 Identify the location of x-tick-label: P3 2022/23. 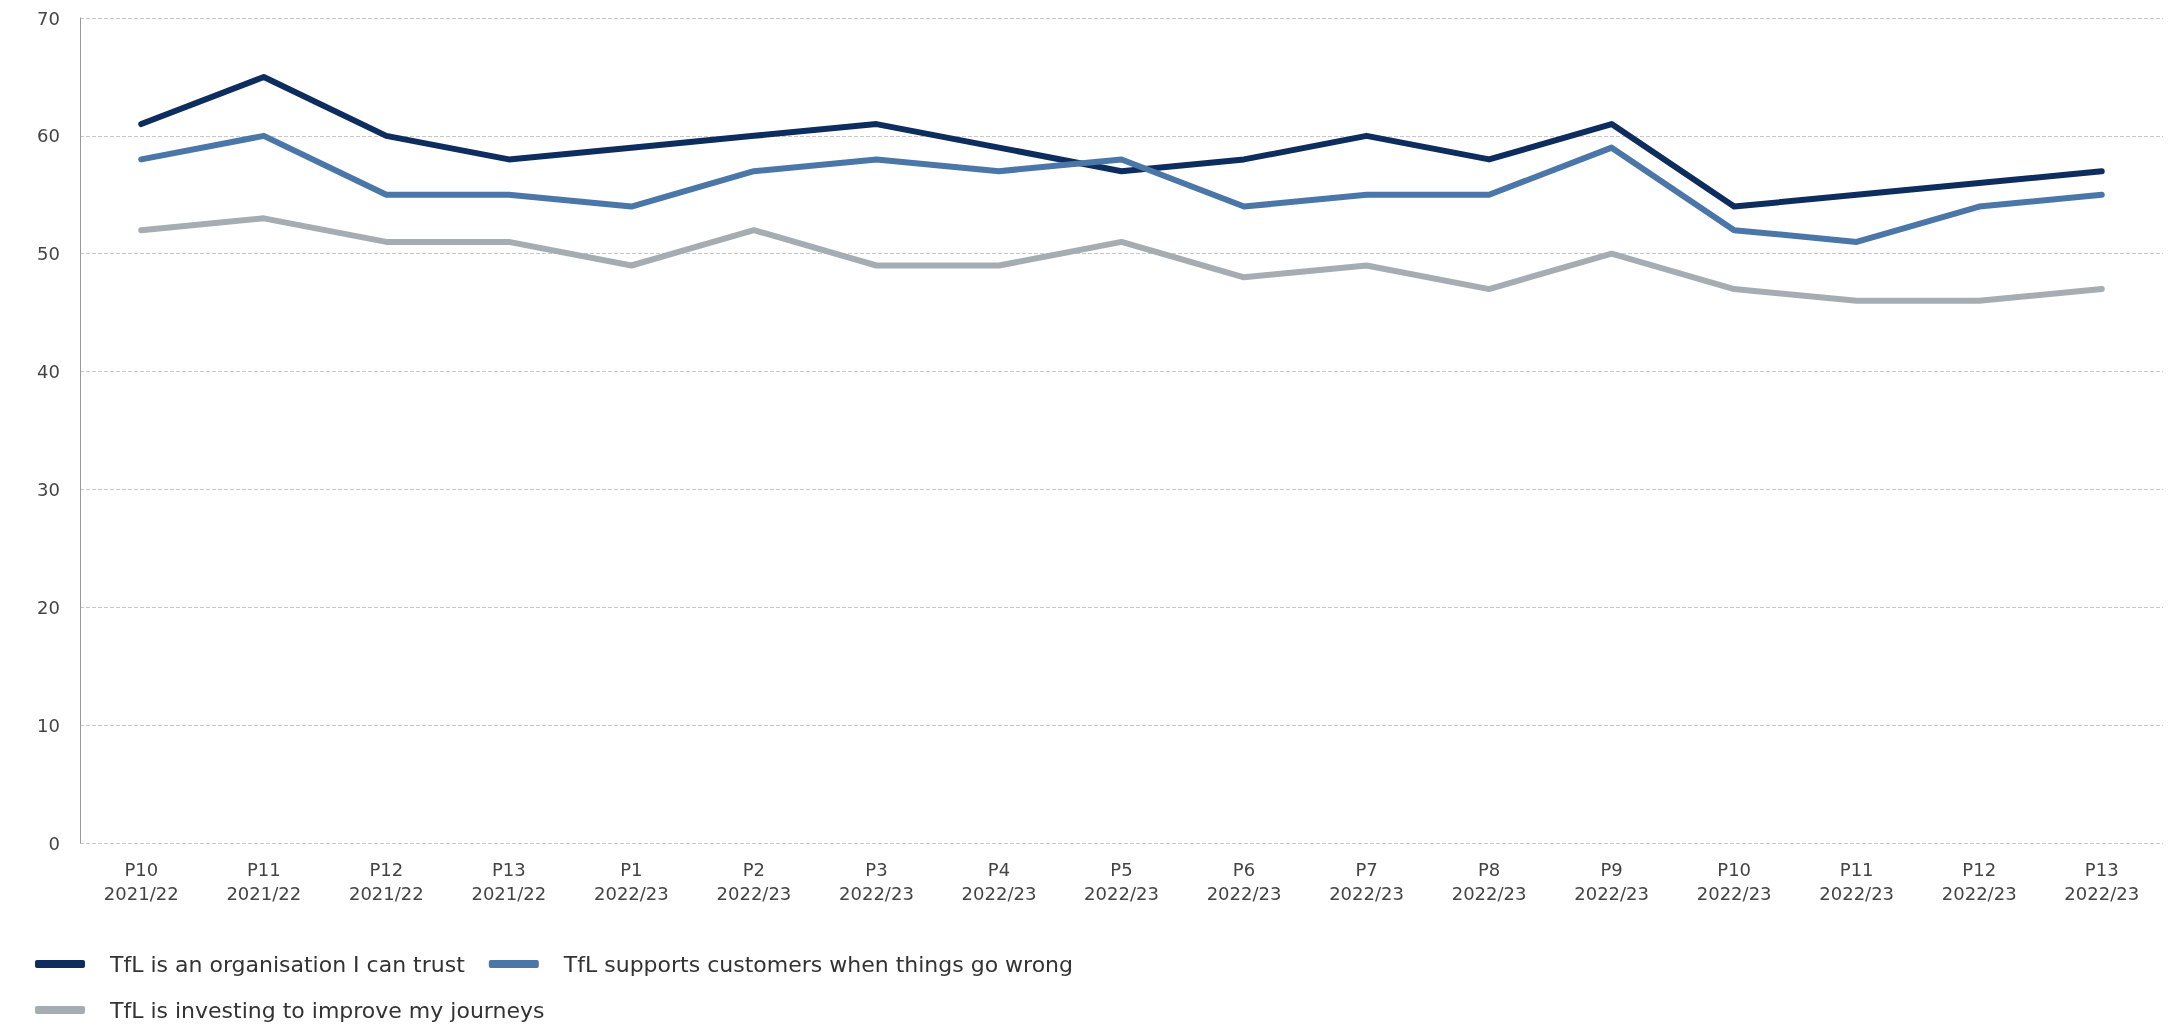
(876, 881).